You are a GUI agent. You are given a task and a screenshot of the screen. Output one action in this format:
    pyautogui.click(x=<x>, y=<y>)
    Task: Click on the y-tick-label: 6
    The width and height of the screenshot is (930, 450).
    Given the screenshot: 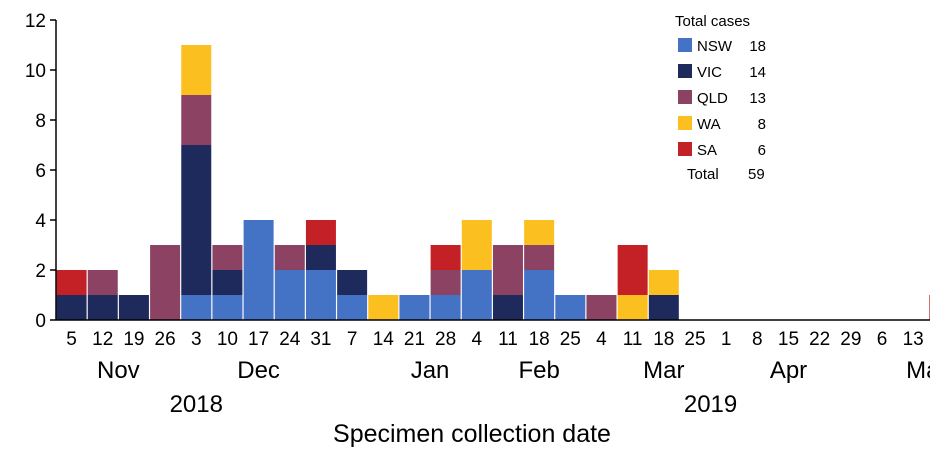 What is the action you would take?
    pyautogui.click(x=40, y=171)
    